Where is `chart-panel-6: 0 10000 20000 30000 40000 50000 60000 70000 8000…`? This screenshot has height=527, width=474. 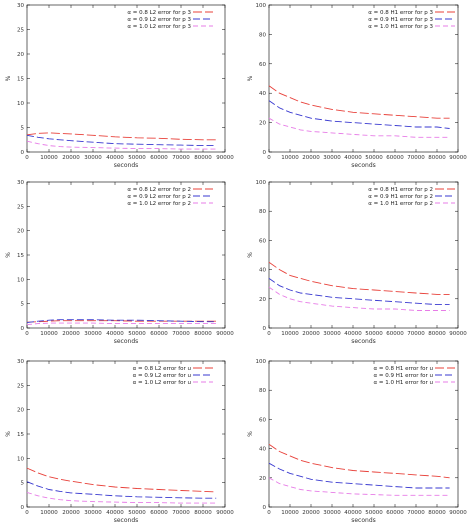
chart-panel-6: 0 10000 20000 30000 40000 50000 60000 70000 8000… is located at coordinates (357, 441).